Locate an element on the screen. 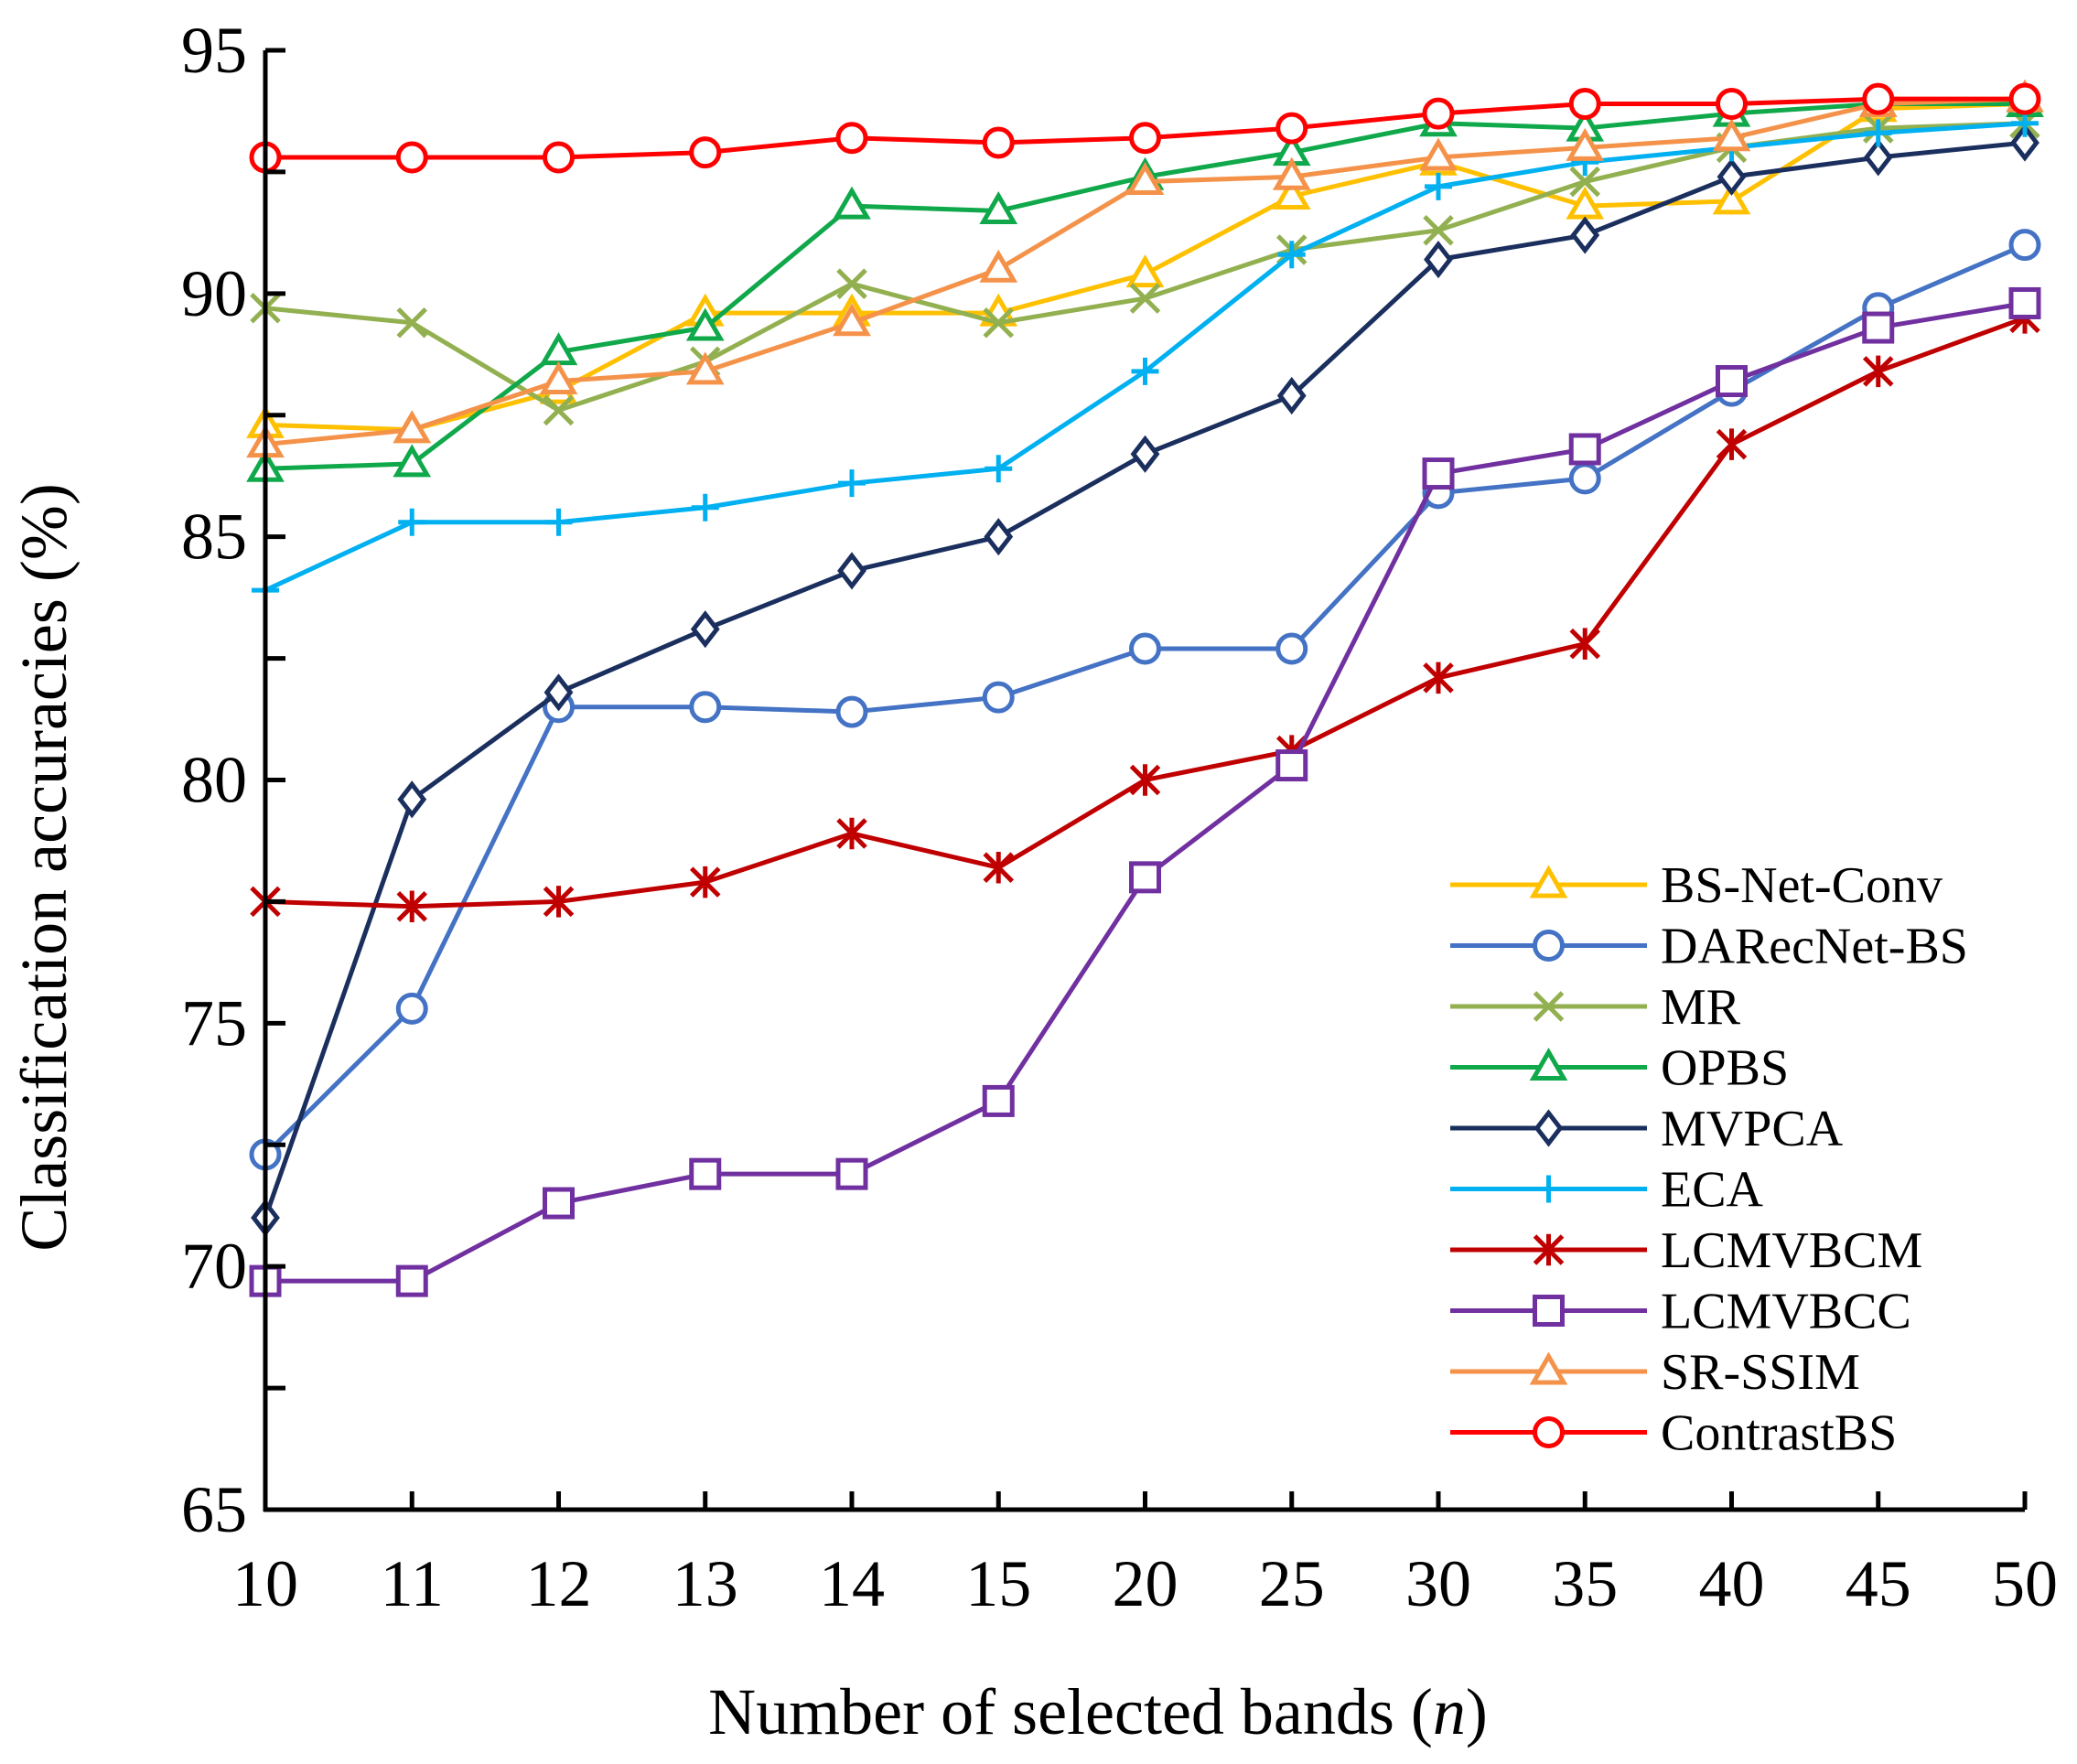 The width and height of the screenshot is (2077, 1764). legend-label-darecnet-bs: DARecNet-BS is located at coordinates (1814, 947).